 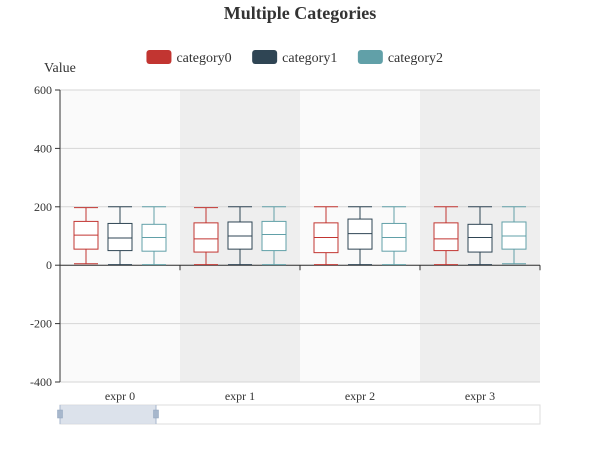 I want to click on y-tick-label: 600, so click(x=43, y=90).